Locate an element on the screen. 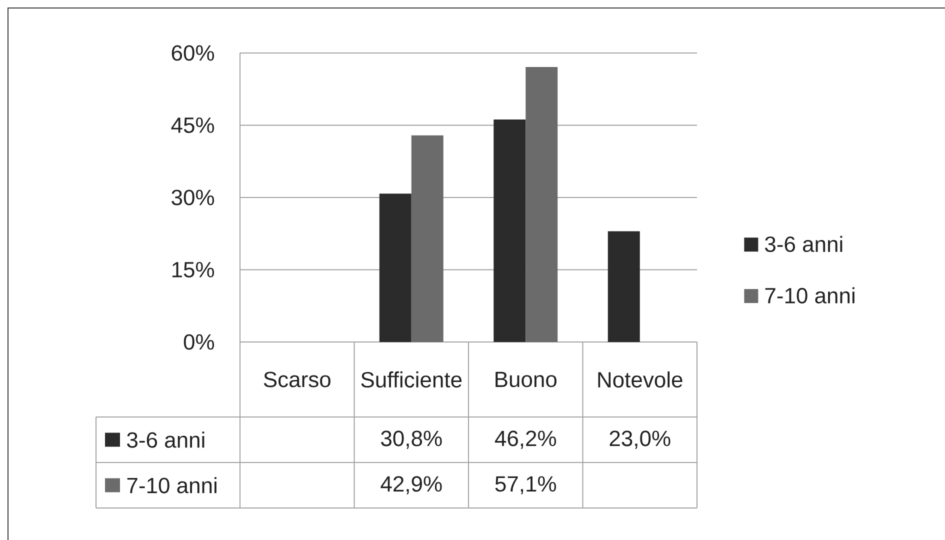 Image resolution: width=945 pixels, height=540 pixels. y-tick-label: 0% is located at coordinates (199, 342).